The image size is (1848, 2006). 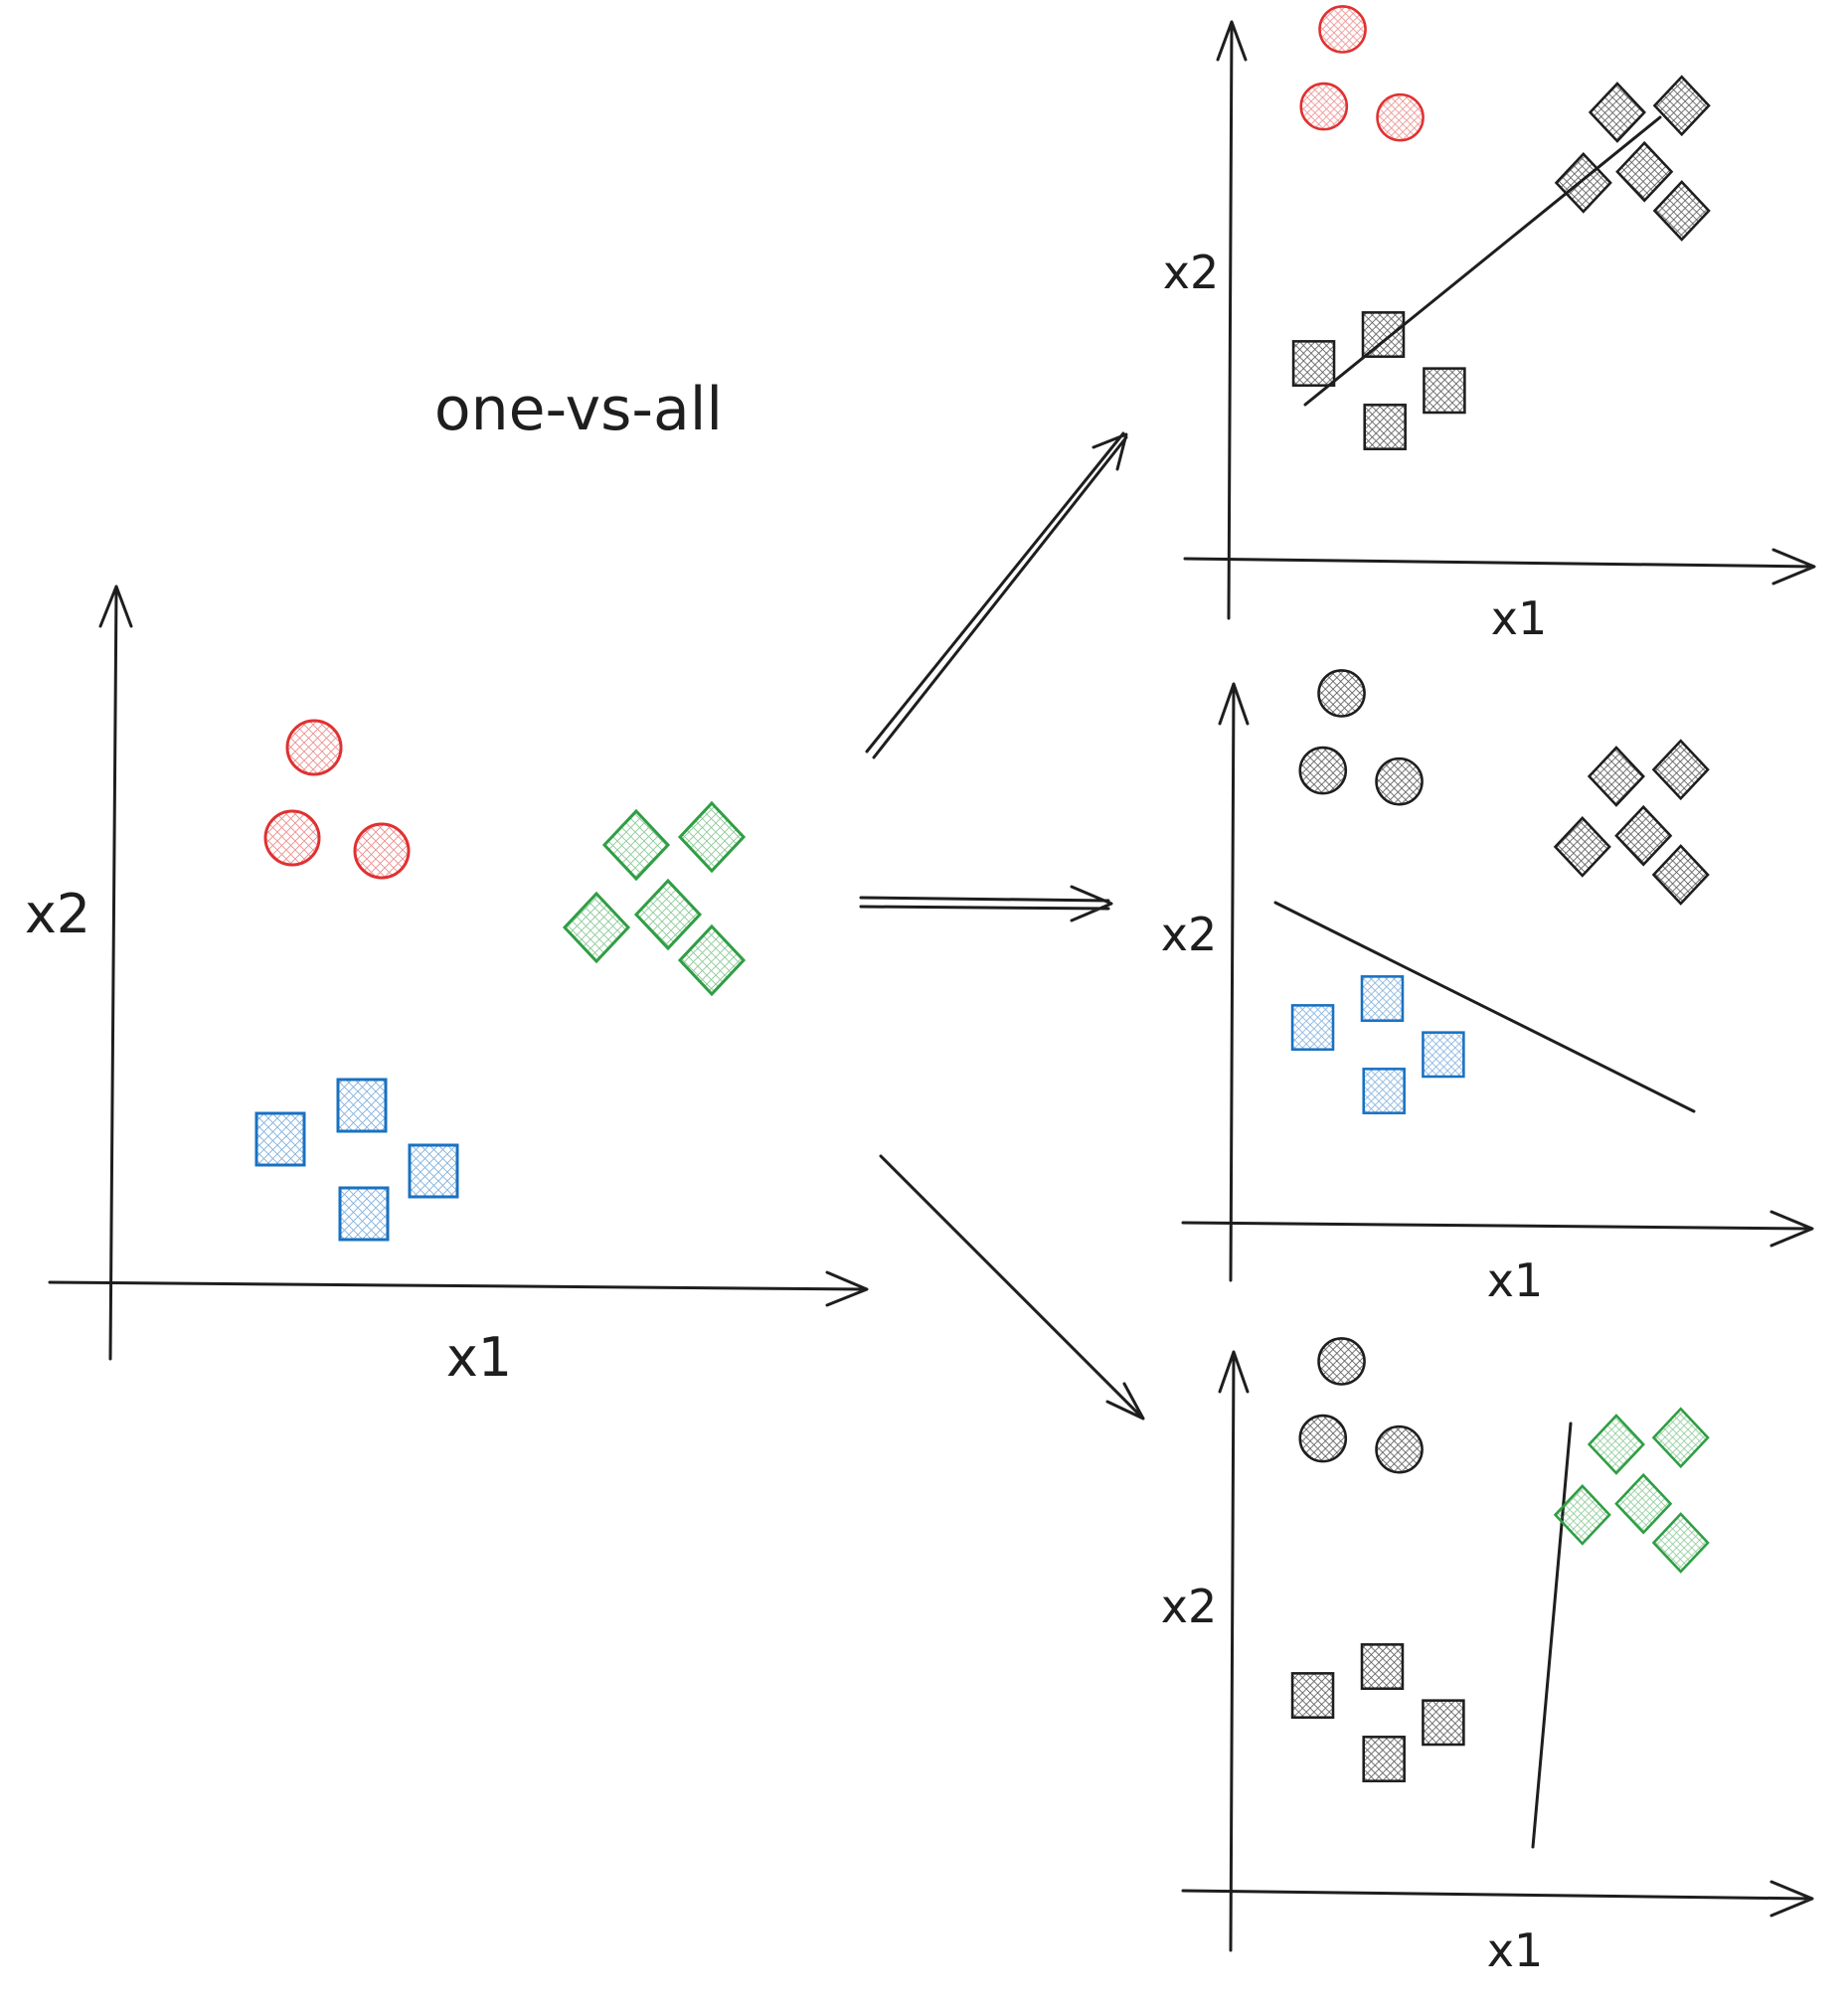 I want to click on panel-square-vs-rest: x2 x1, so click(x=1487, y=988).